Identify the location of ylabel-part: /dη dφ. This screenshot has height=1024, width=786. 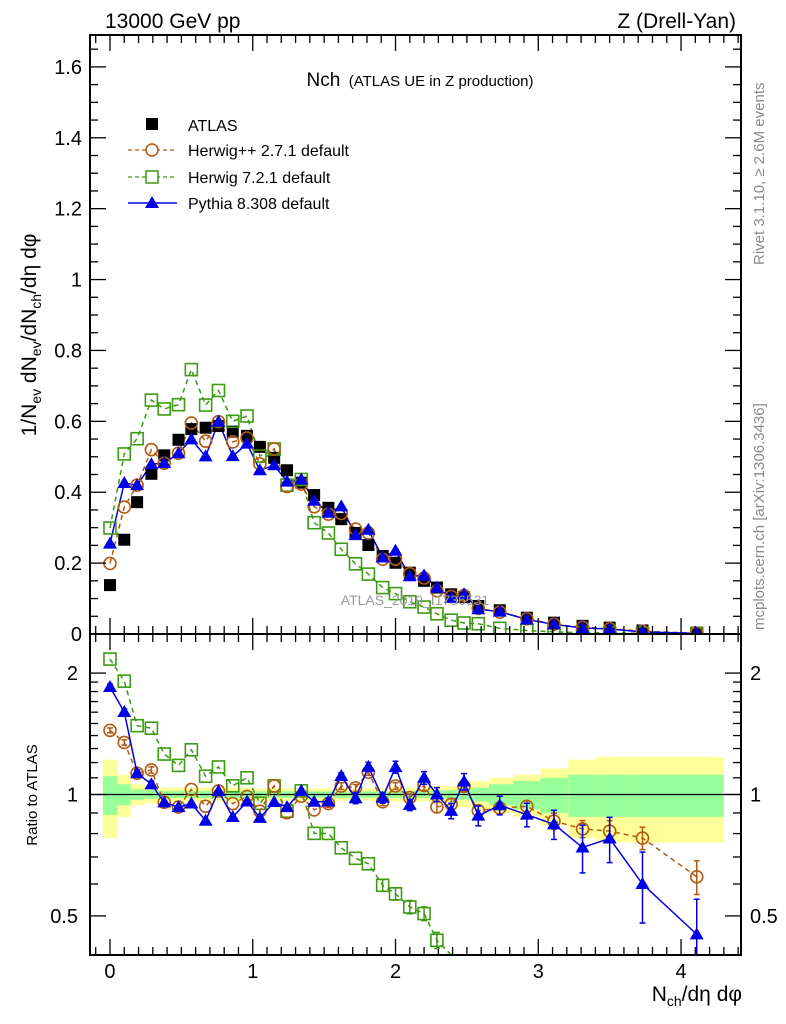
(29, 264).